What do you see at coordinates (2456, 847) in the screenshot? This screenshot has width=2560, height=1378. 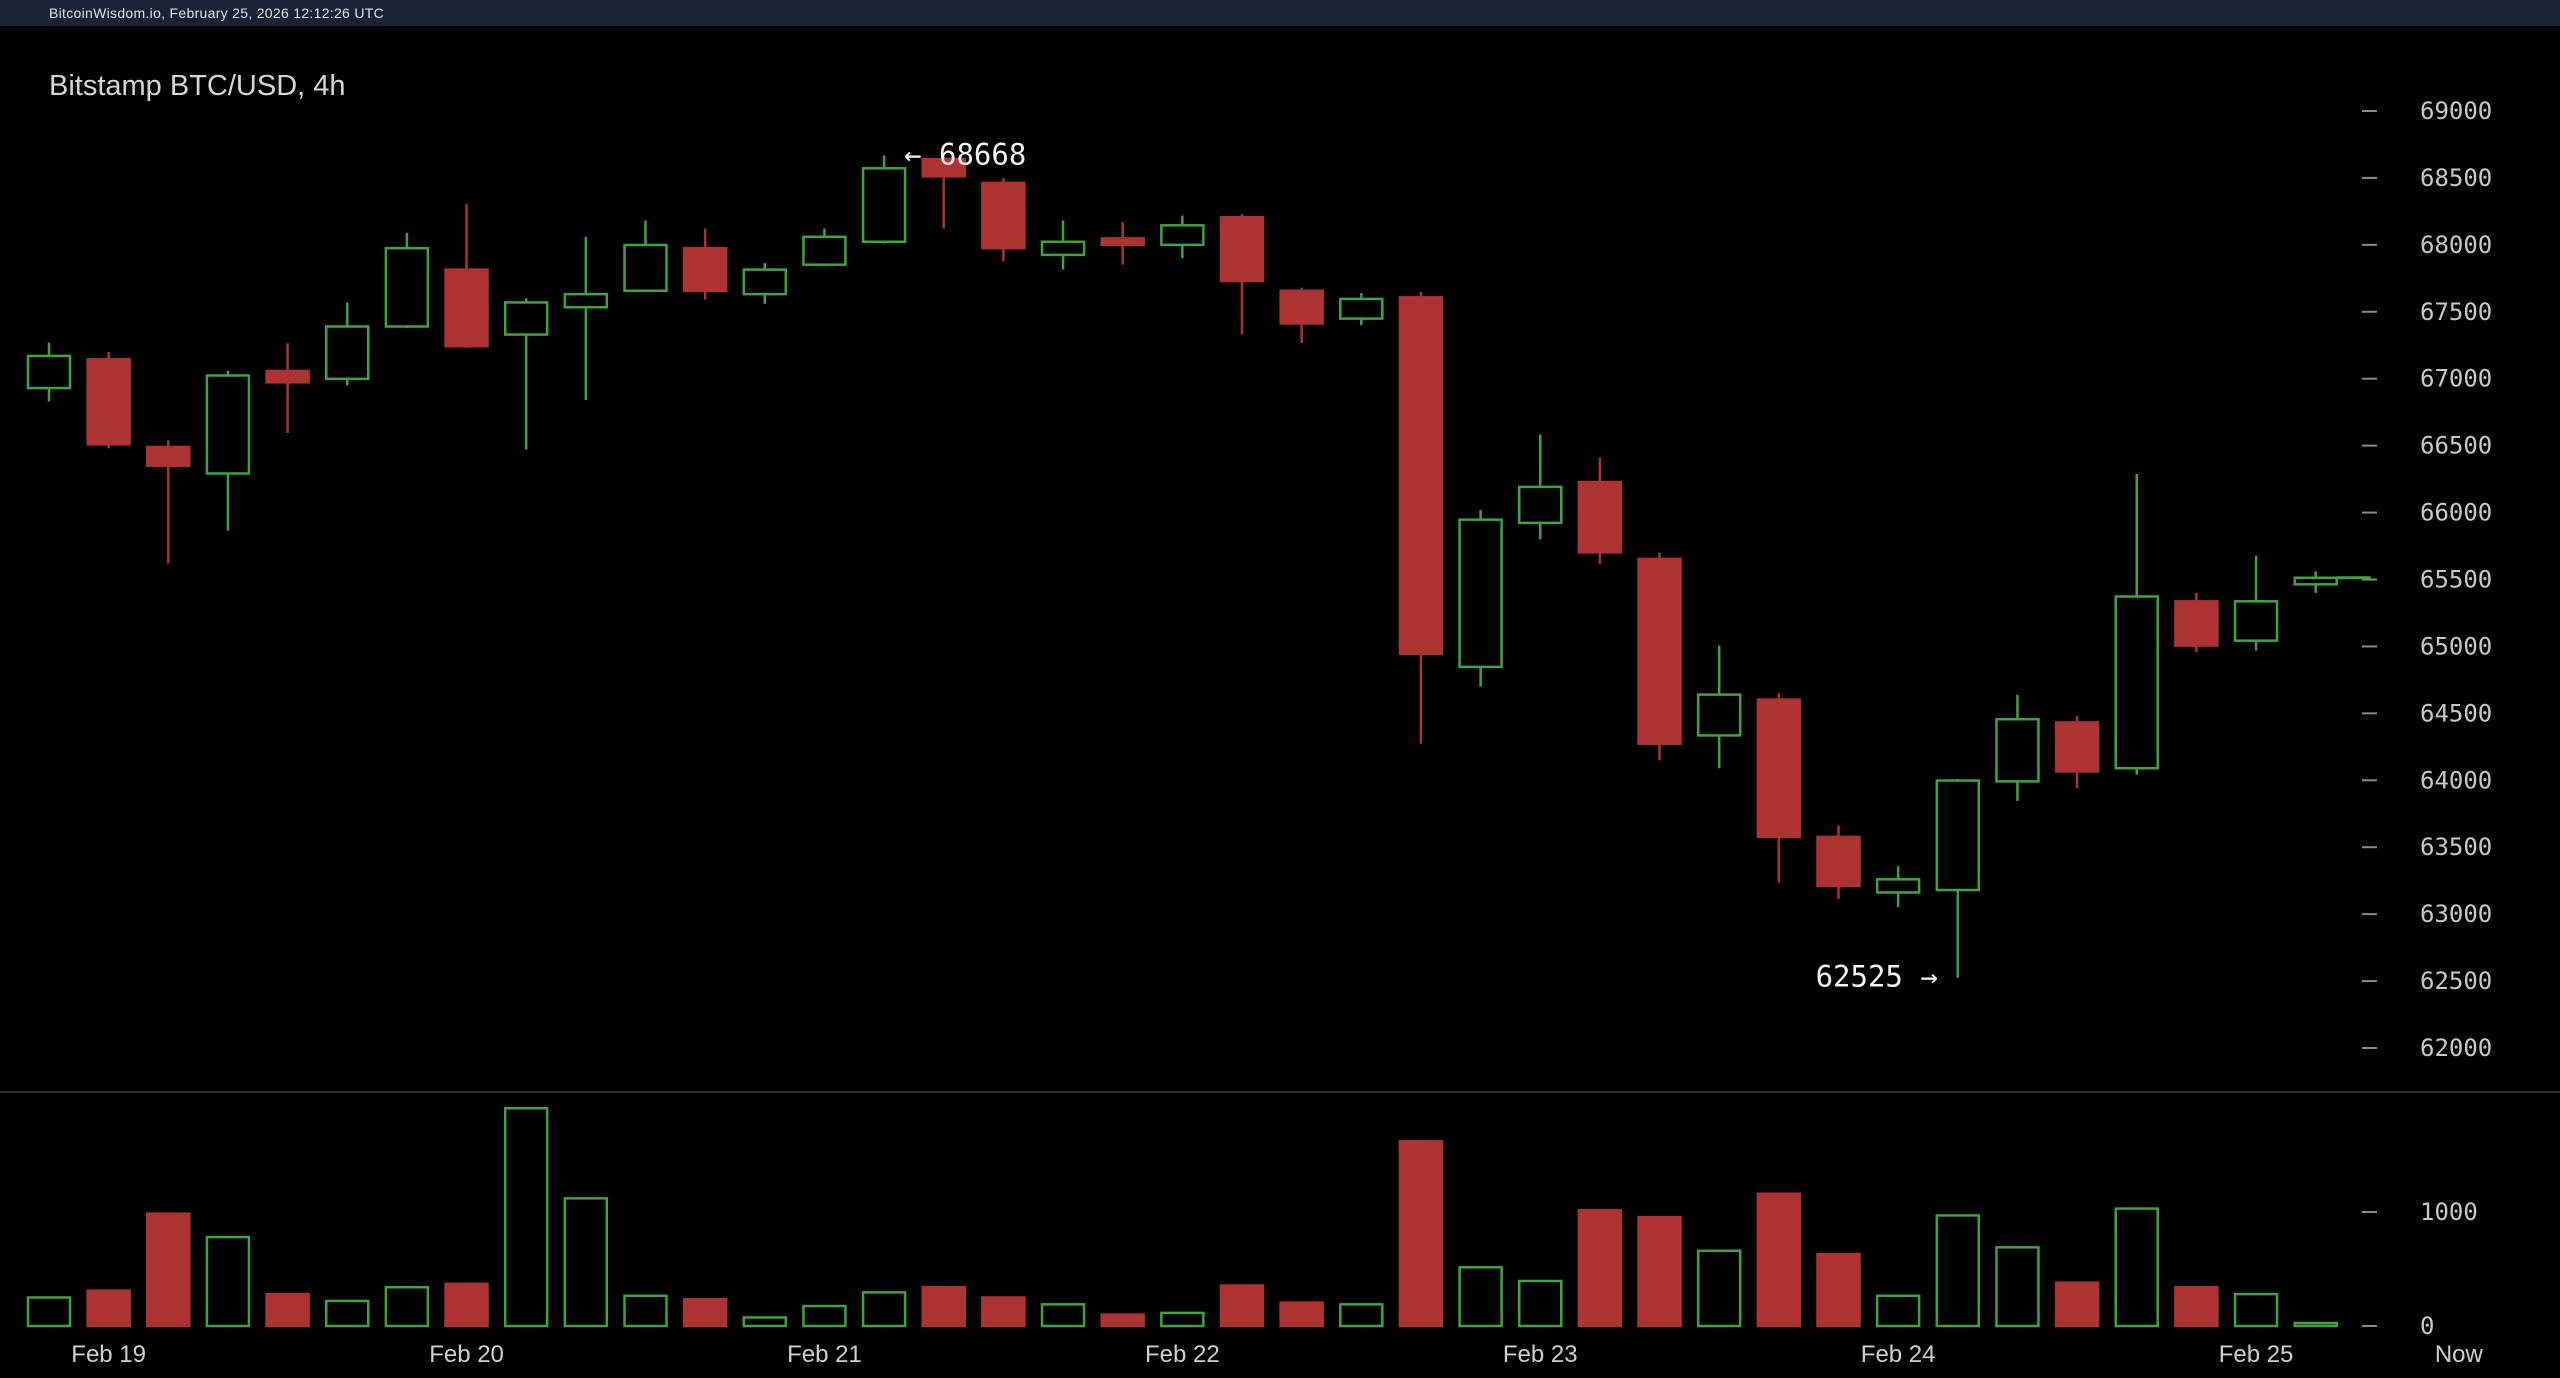 I see `price-tick-label: 63500` at bounding box center [2456, 847].